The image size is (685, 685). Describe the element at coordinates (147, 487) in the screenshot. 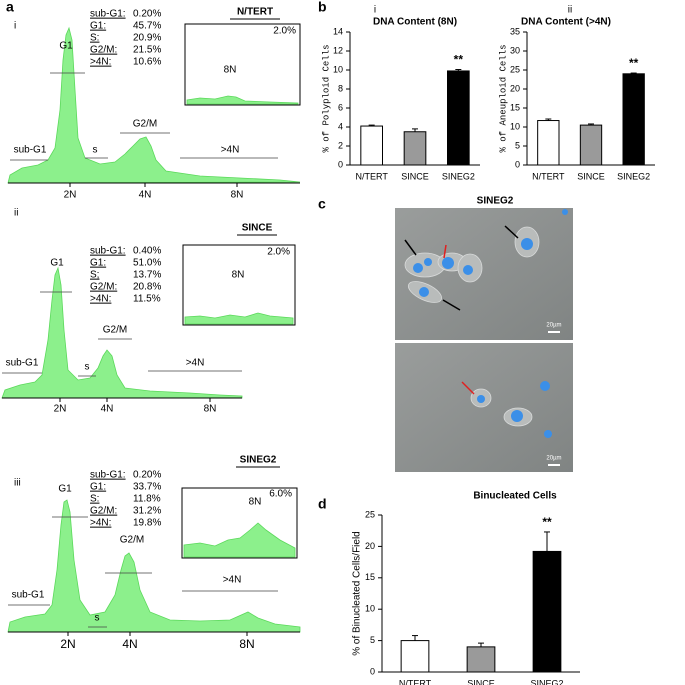

I see `stat-value: 33.7%` at that location.